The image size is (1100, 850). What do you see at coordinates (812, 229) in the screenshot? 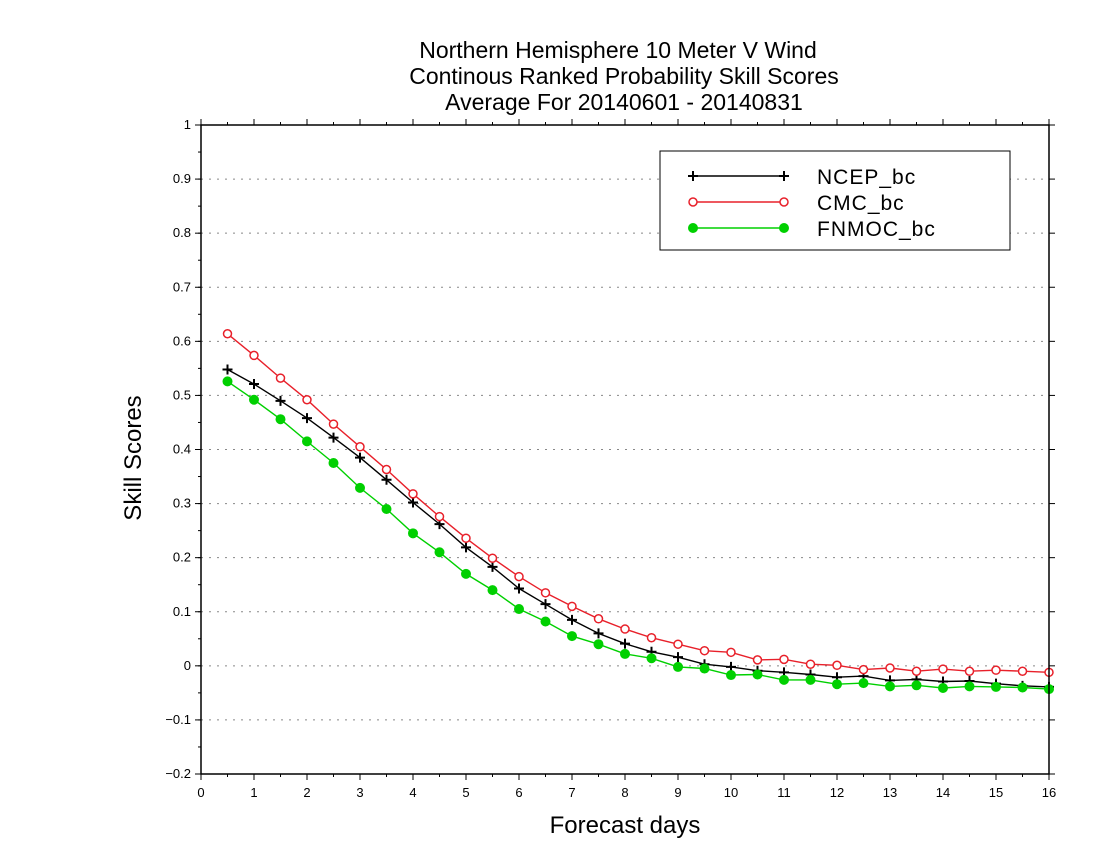
I see `legend-item-fnmoc-bc: FNMOC_bc` at bounding box center [812, 229].